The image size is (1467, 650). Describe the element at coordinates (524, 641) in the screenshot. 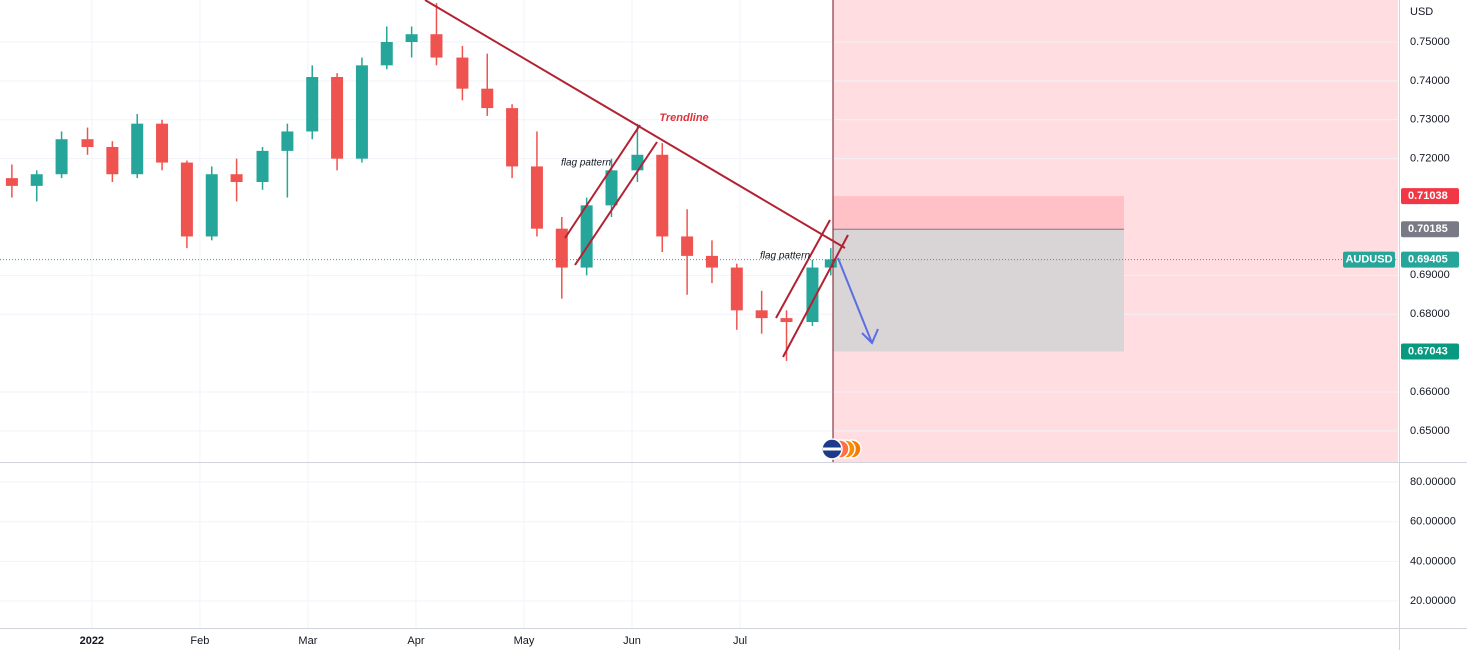

I see `x-tick-label: May` at that location.